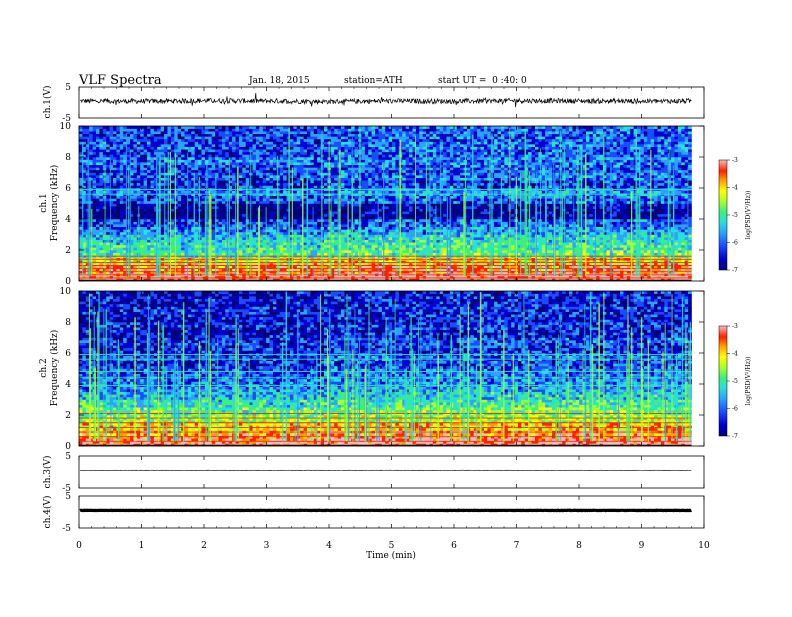 The width and height of the screenshot is (792, 617). Describe the element at coordinates (66, 119) in the screenshot. I see `ch1-ytick-bottom: -5` at that location.